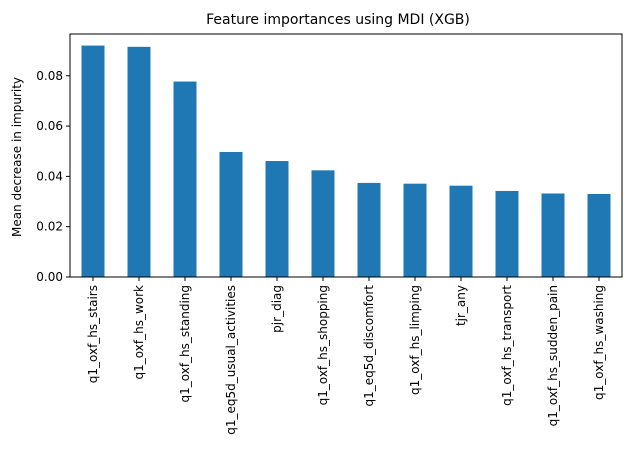 This screenshot has width=630, height=474. Describe the element at coordinates (49, 176) in the screenshot. I see `y-tick-label: 0.04` at that location.